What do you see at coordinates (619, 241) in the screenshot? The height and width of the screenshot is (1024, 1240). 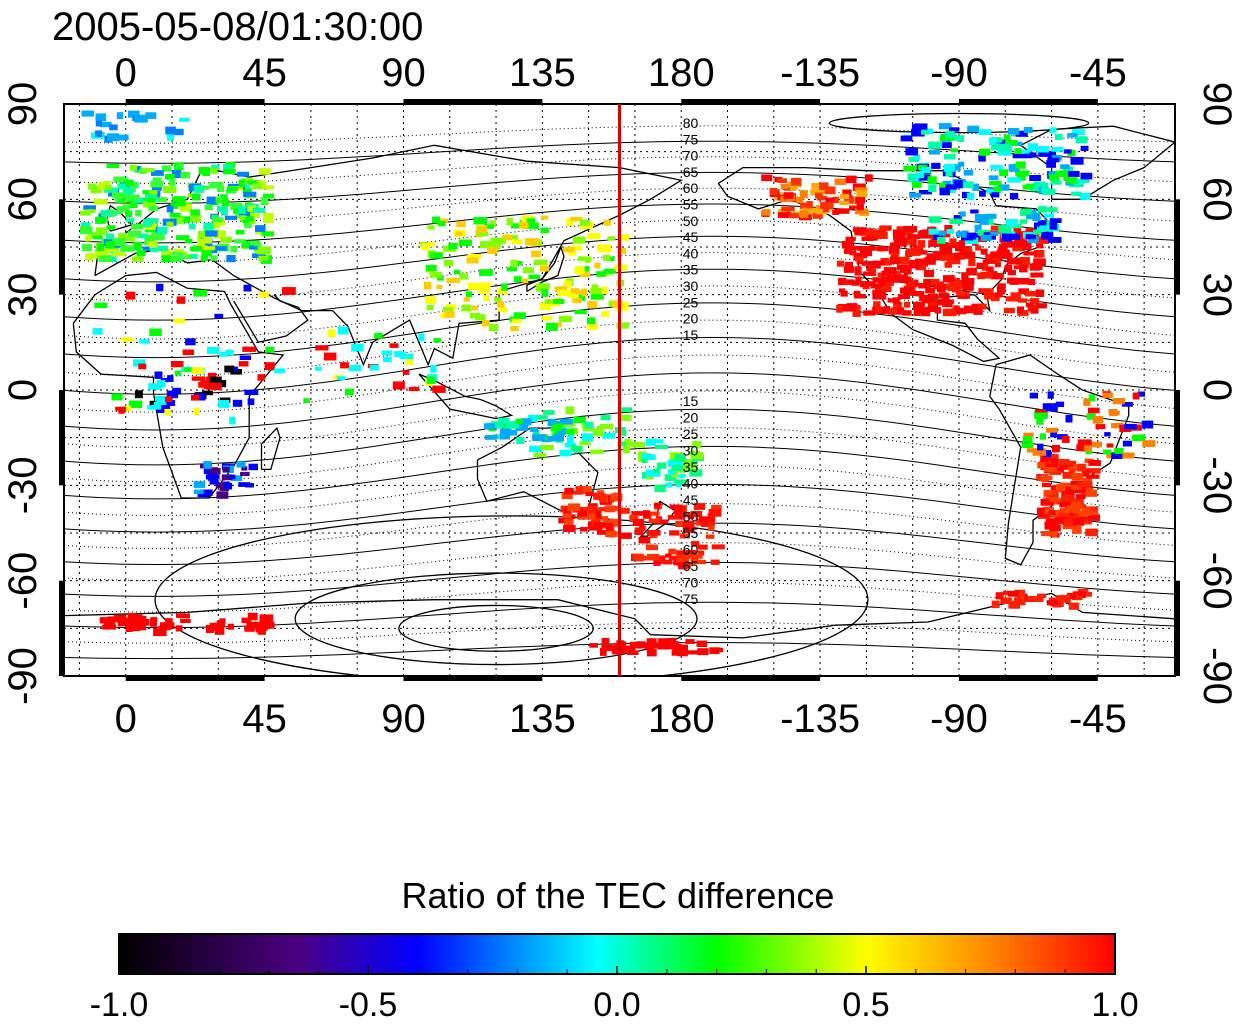 I see `contour-line` at bounding box center [619, 241].